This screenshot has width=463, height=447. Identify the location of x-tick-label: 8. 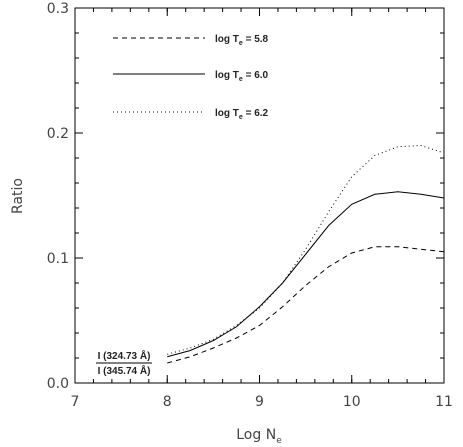
(167, 402).